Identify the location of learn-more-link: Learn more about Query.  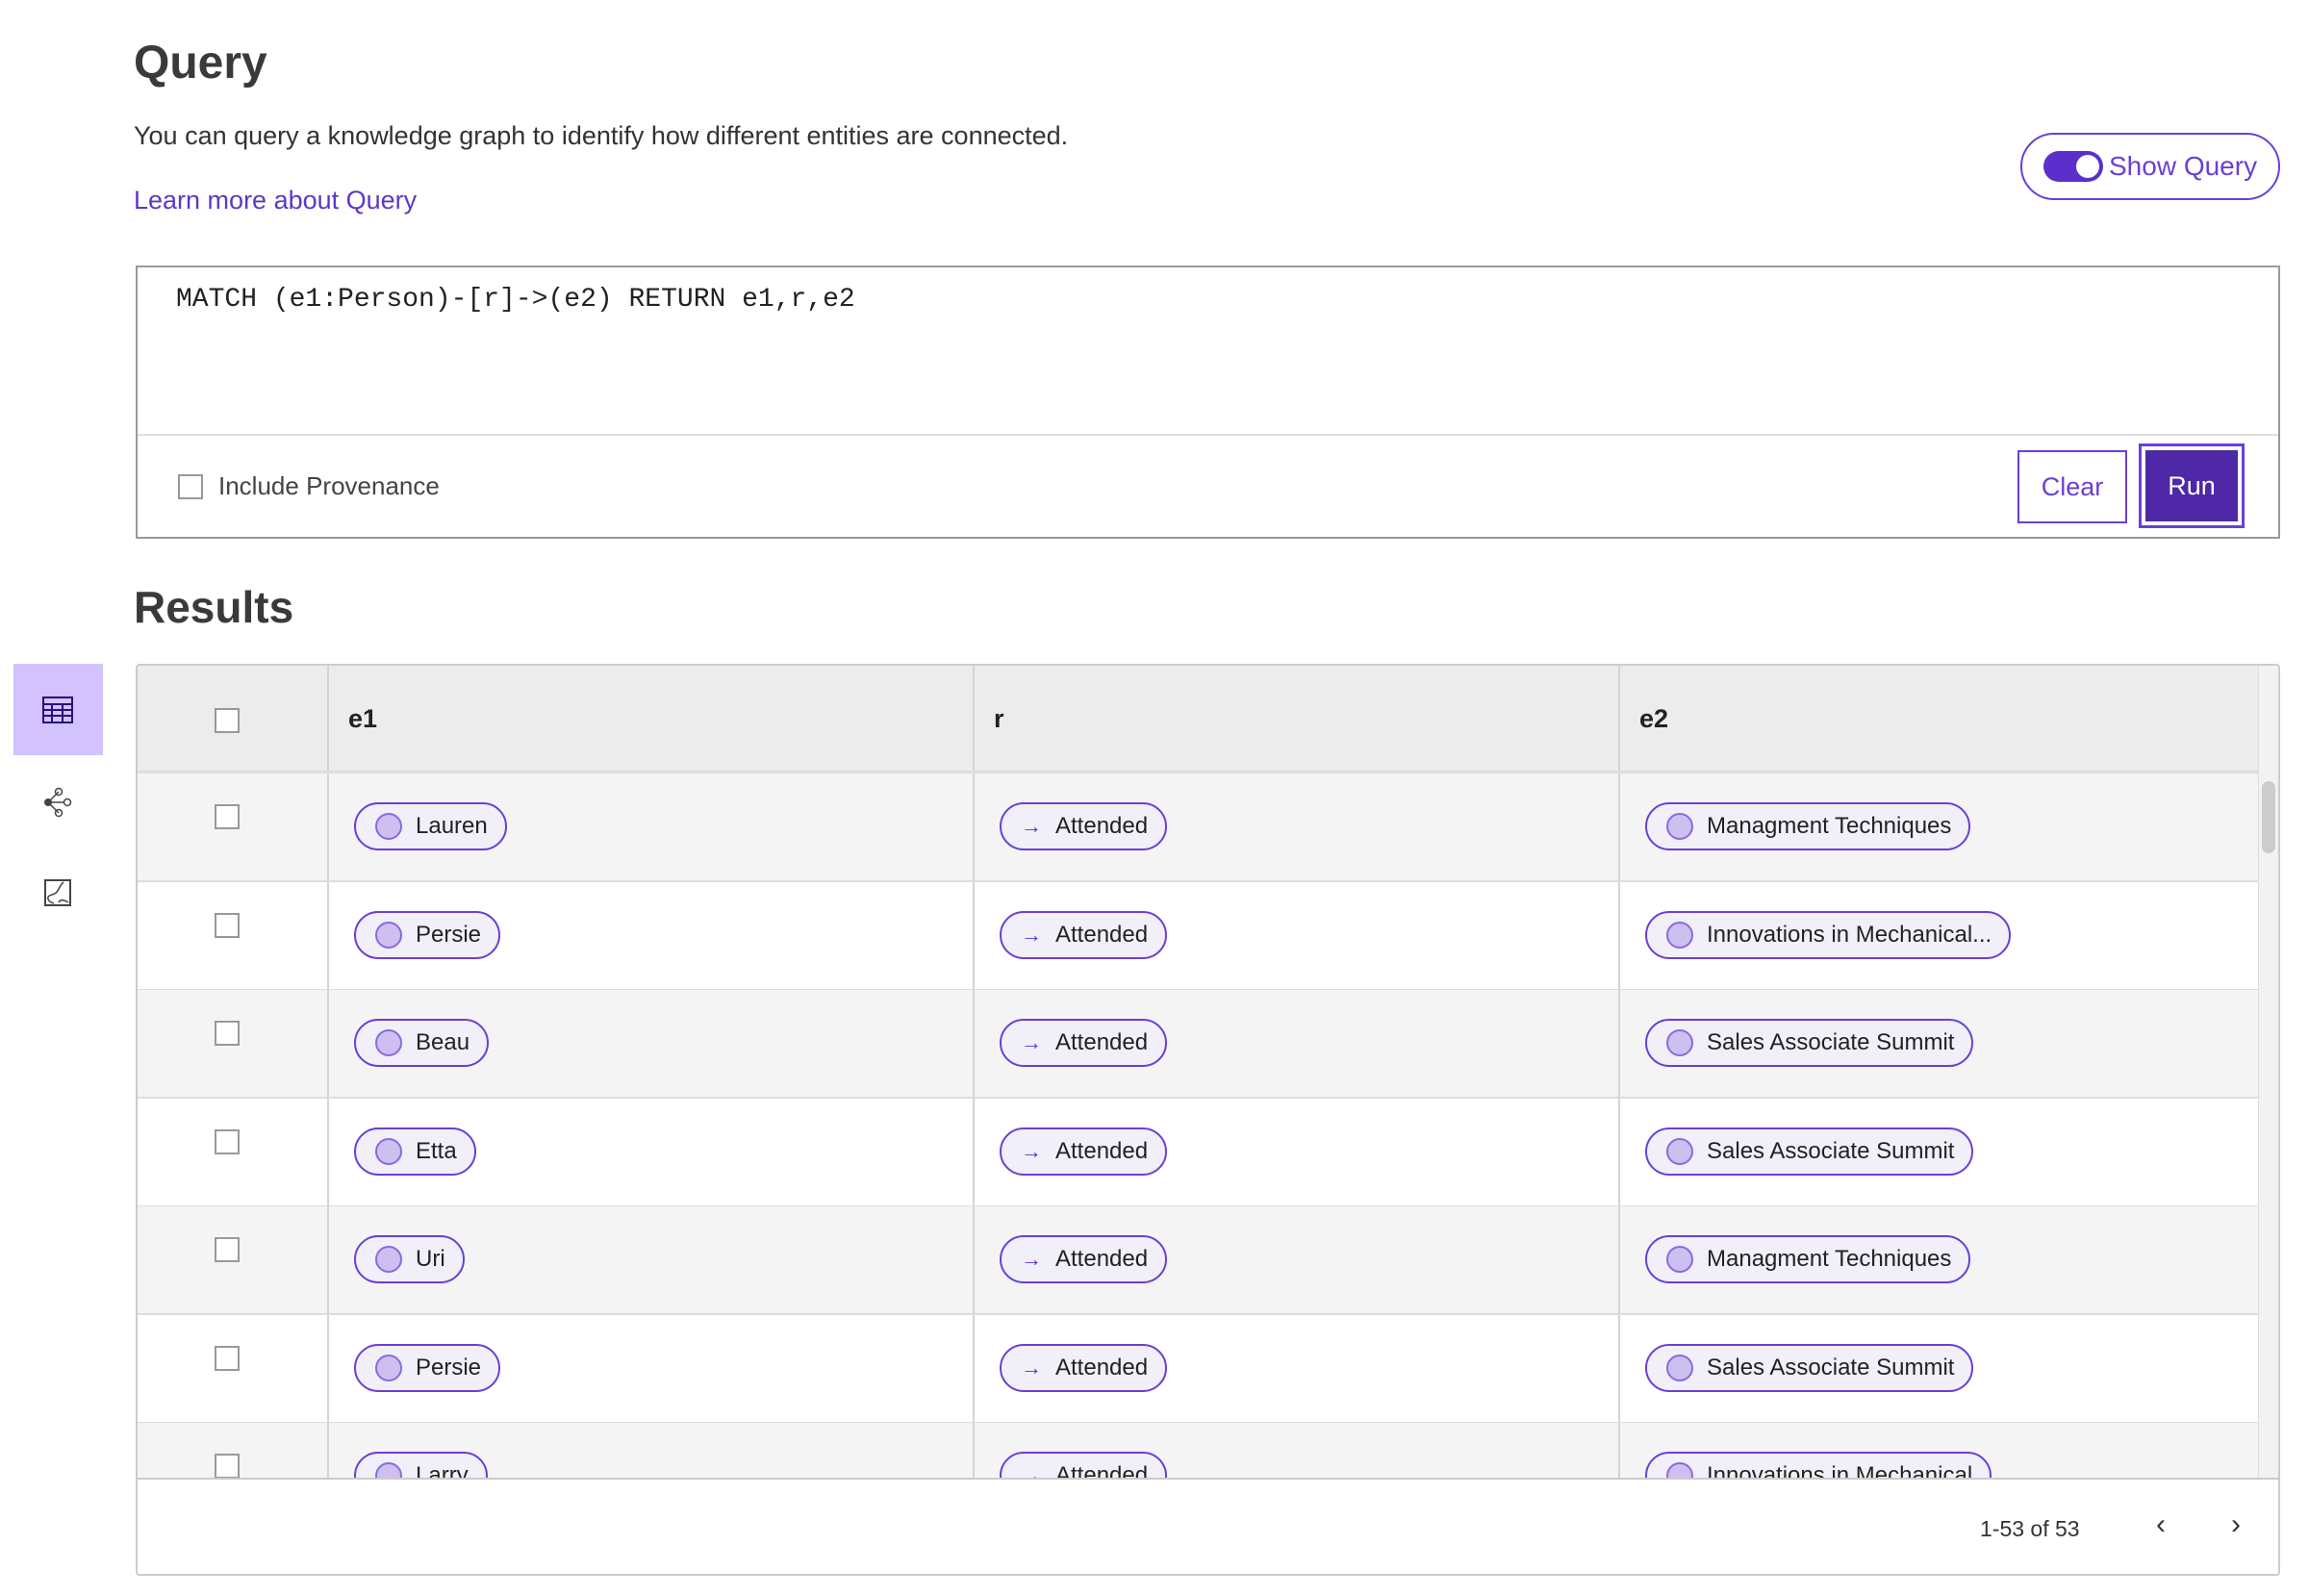
(276, 200).